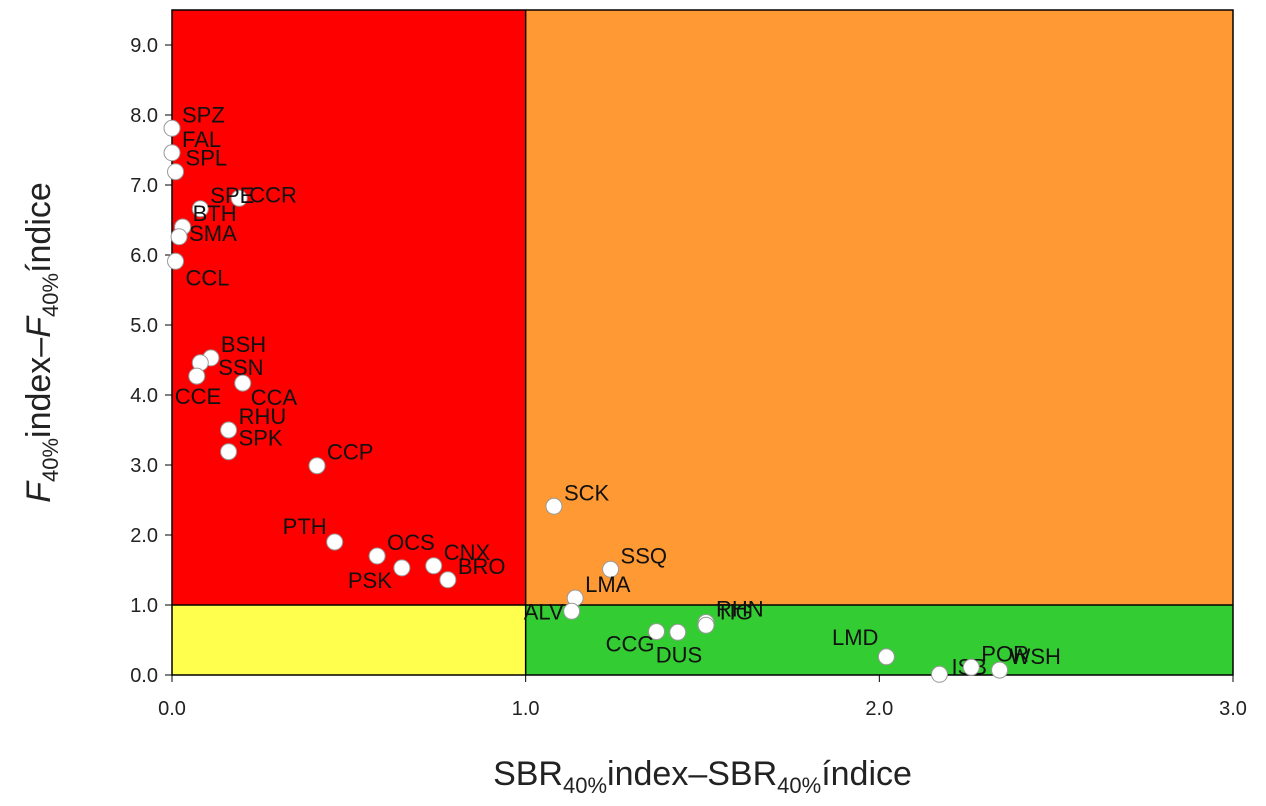 This screenshot has height=806, width=1266. Describe the element at coordinates (608, 584) in the screenshot. I see `point-label: LMA` at that location.